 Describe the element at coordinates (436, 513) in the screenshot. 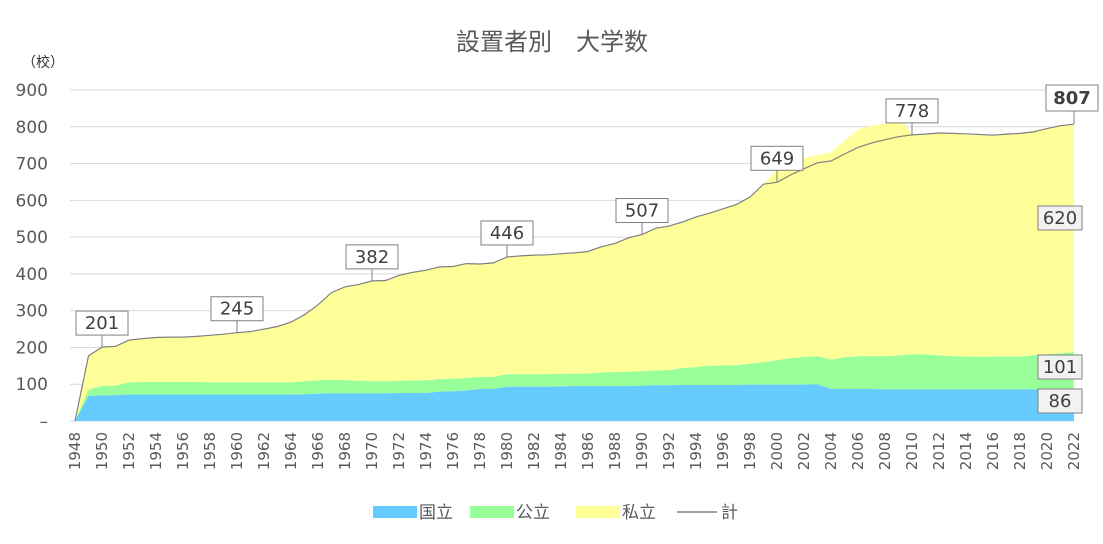

I see `legend-label: 国立` at that location.